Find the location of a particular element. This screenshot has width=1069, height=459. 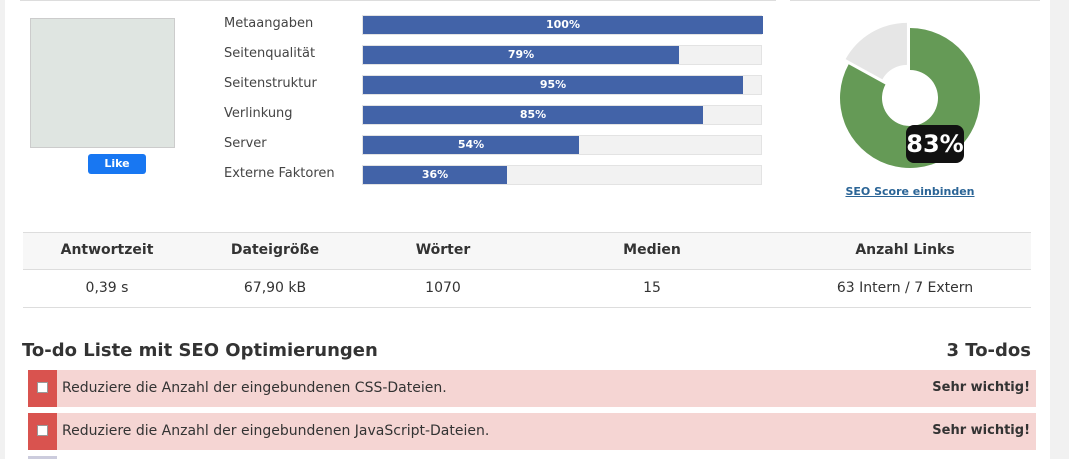

bar-track: 54% is located at coordinates (562, 145).